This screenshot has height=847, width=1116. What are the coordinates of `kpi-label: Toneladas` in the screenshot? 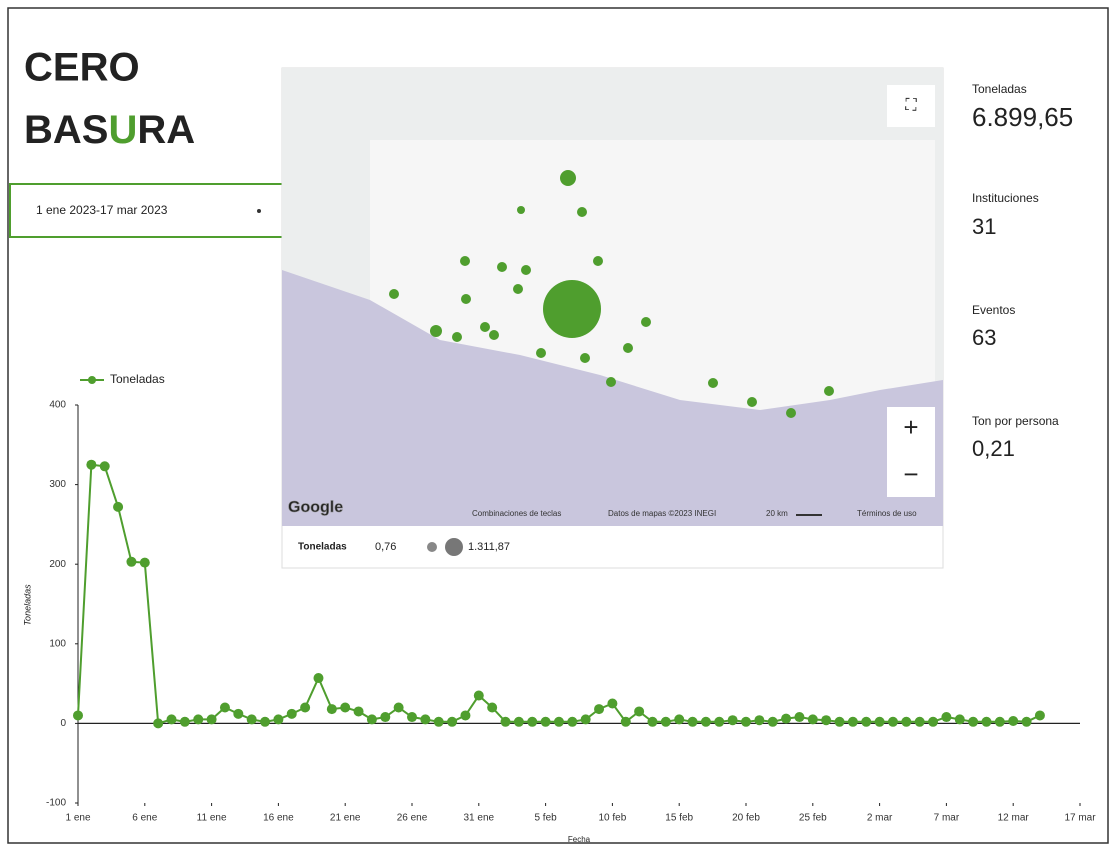 It's located at (999, 89).